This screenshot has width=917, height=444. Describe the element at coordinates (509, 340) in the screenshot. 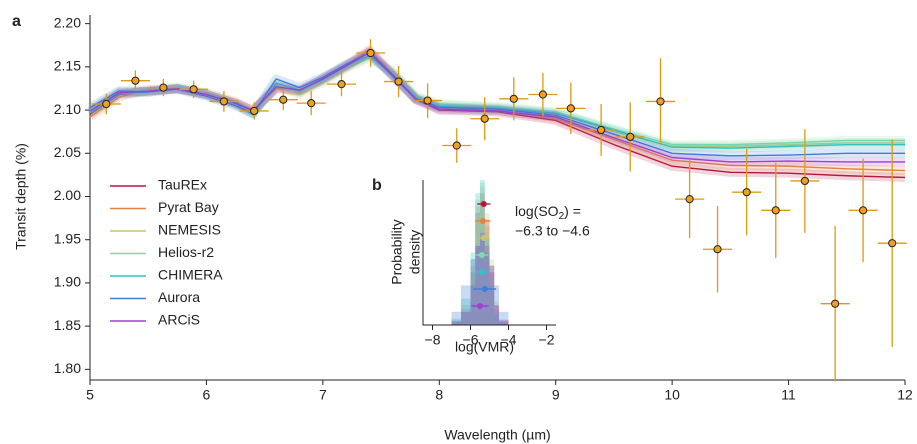

I see `x-tick-label: −4` at that location.